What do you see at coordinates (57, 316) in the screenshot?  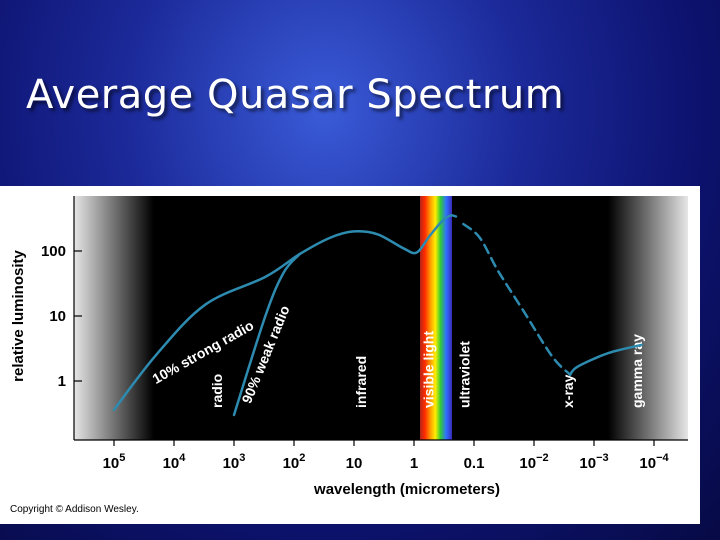 I see `y-tick-label: 10` at bounding box center [57, 316].